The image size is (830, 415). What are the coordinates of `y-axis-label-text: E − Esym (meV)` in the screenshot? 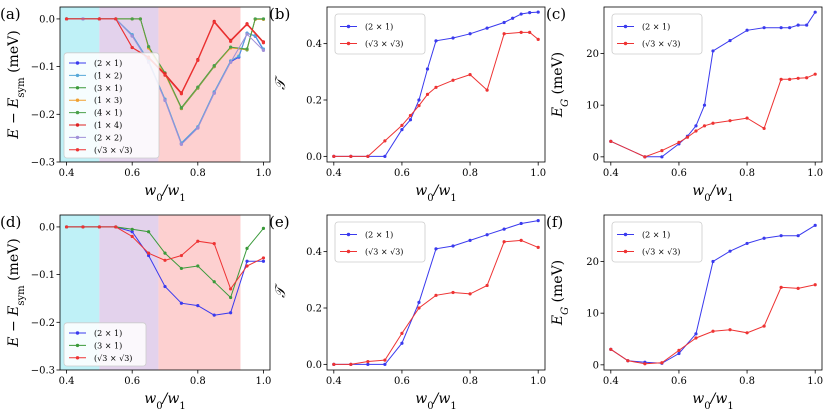 It's located at (16, 292).